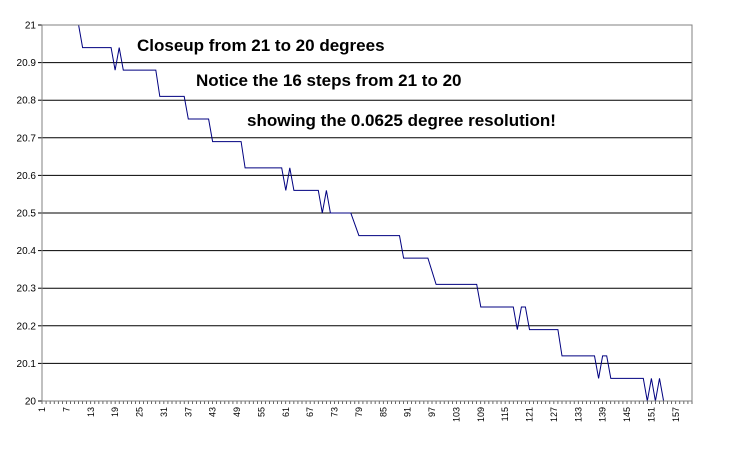 Image resolution: width=730 pixels, height=464 pixels. What do you see at coordinates (530, 414) in the screenshot?
I see `x-tick-label: 121` at bounding box center [530, 414].